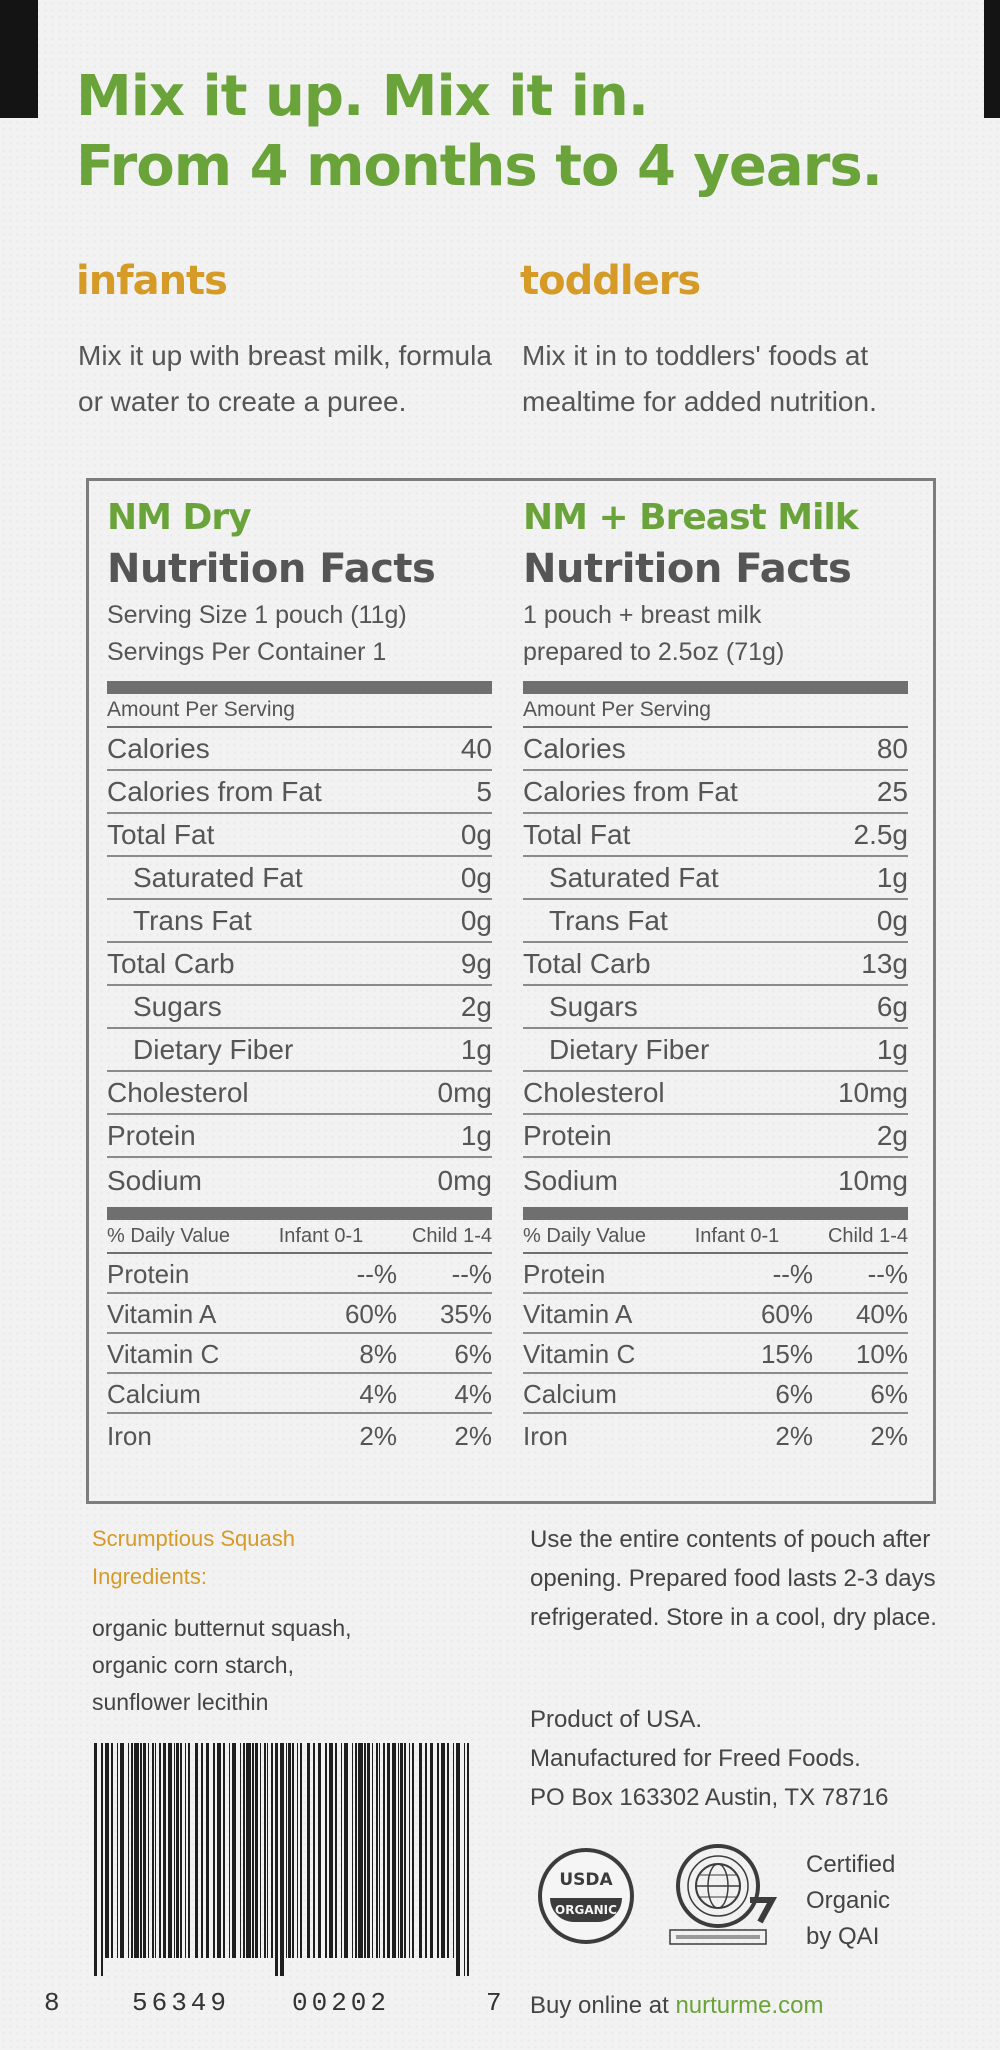  I want to click on barcode-check-digit: 7, so click(496, 2003).